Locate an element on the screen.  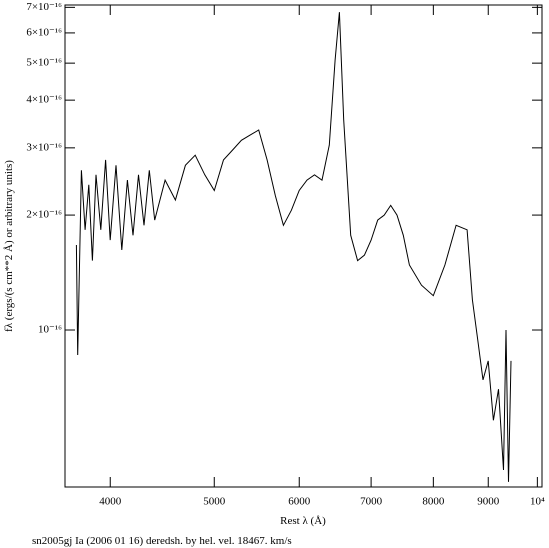
x-tick-label: 4000 is located at coordinates (110, 502).